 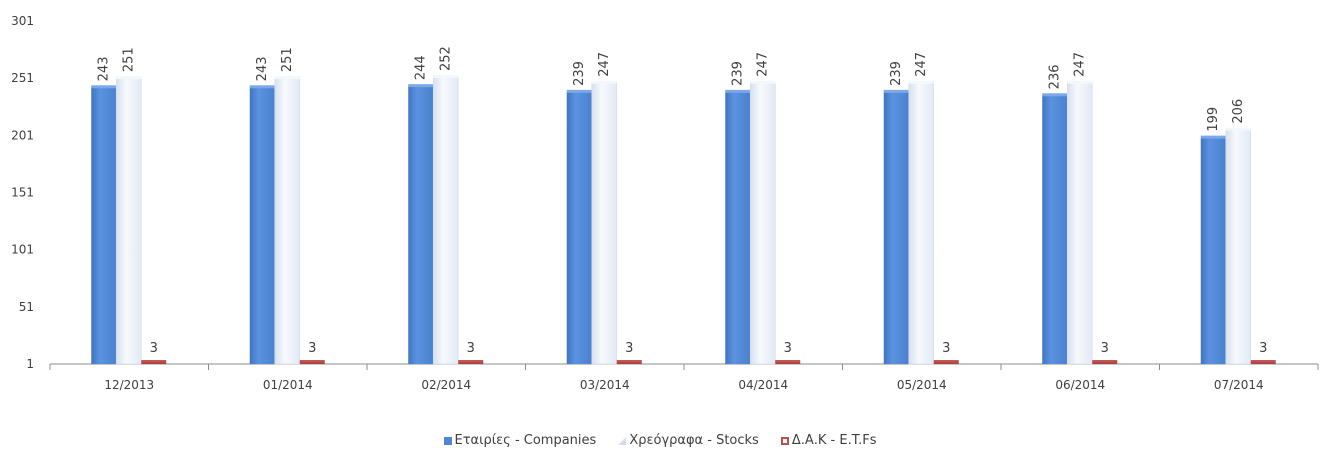 What do you see at coordinates (1055, 76) in the screenshot?
I see `data-label-companies: 236` at bounding box center [1055, 76].